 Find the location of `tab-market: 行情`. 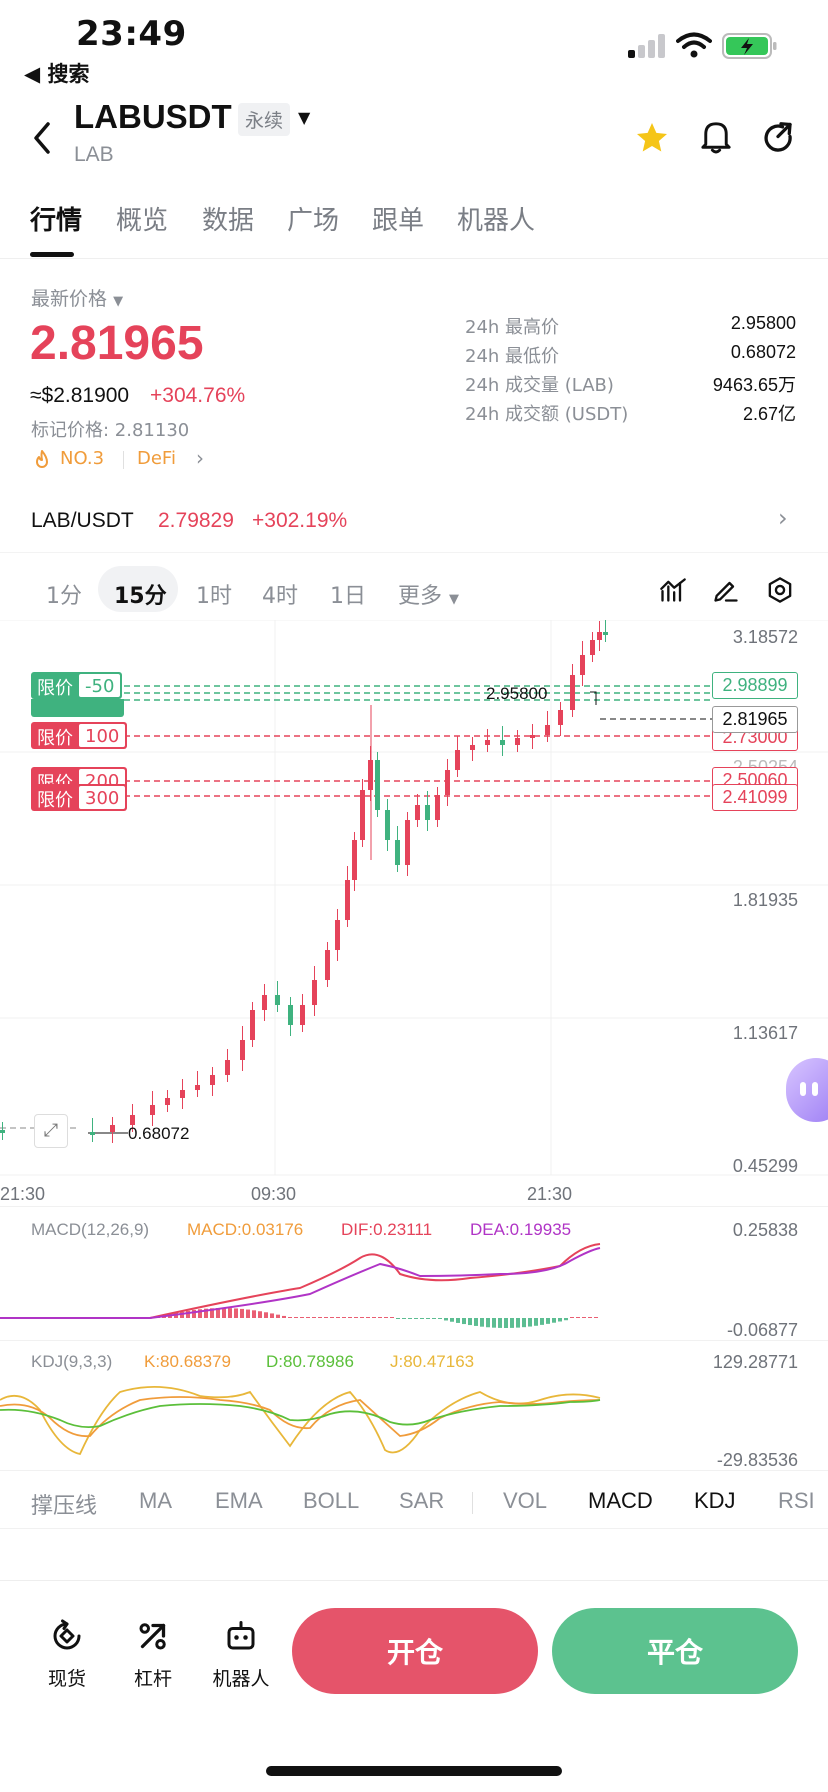

tab-market: 行情 is located at coordinates (56, 221).